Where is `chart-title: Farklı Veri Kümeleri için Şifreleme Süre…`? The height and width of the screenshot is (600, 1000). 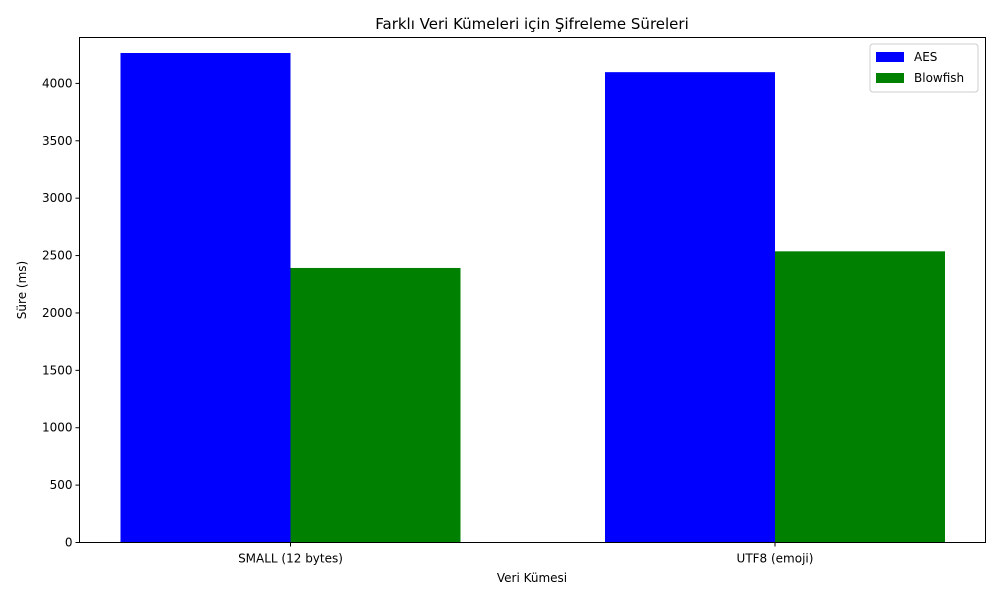
chart-title: Farklı Veri Kümeleri için Şifreleme Süre… is located at coordinates (531, 24).